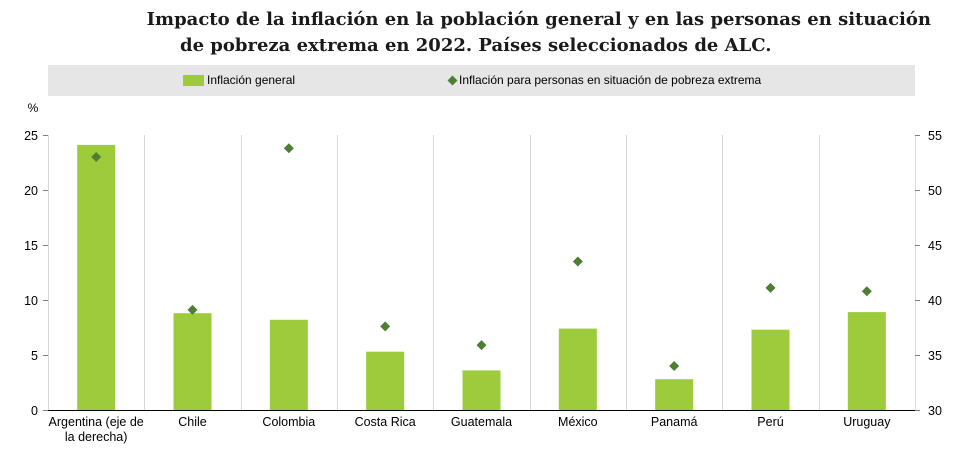 The height and width of the screenshot is (459, 966). What do you see at coordinates (867, 422) in the screenshot?
I see `x-category-label-uruguay: Uruguay` at bounding box center [867, 422].